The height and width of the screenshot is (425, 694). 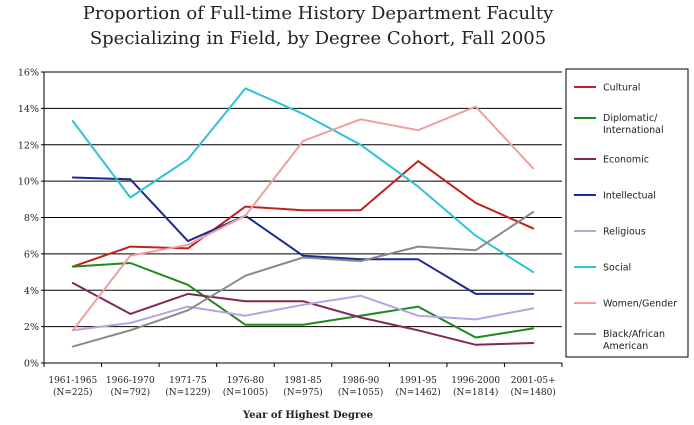 I want to click on y-tick-label: 8%, so click(x=31, y=218).